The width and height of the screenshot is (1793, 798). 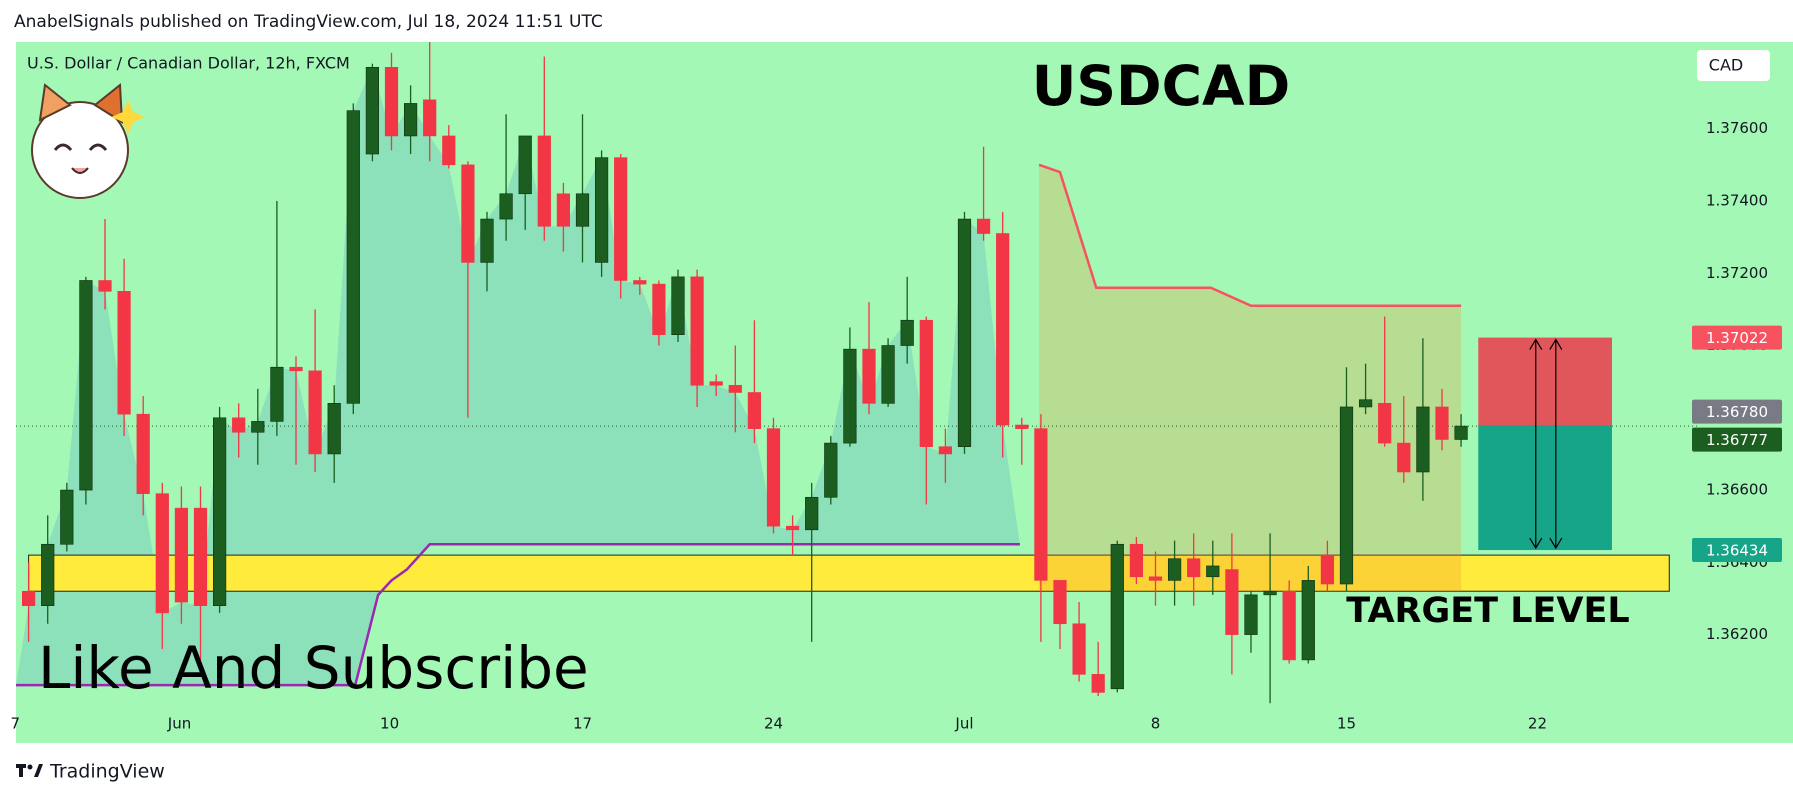 I want to click on x-tick-label: 24, so click(x=773, y=724).